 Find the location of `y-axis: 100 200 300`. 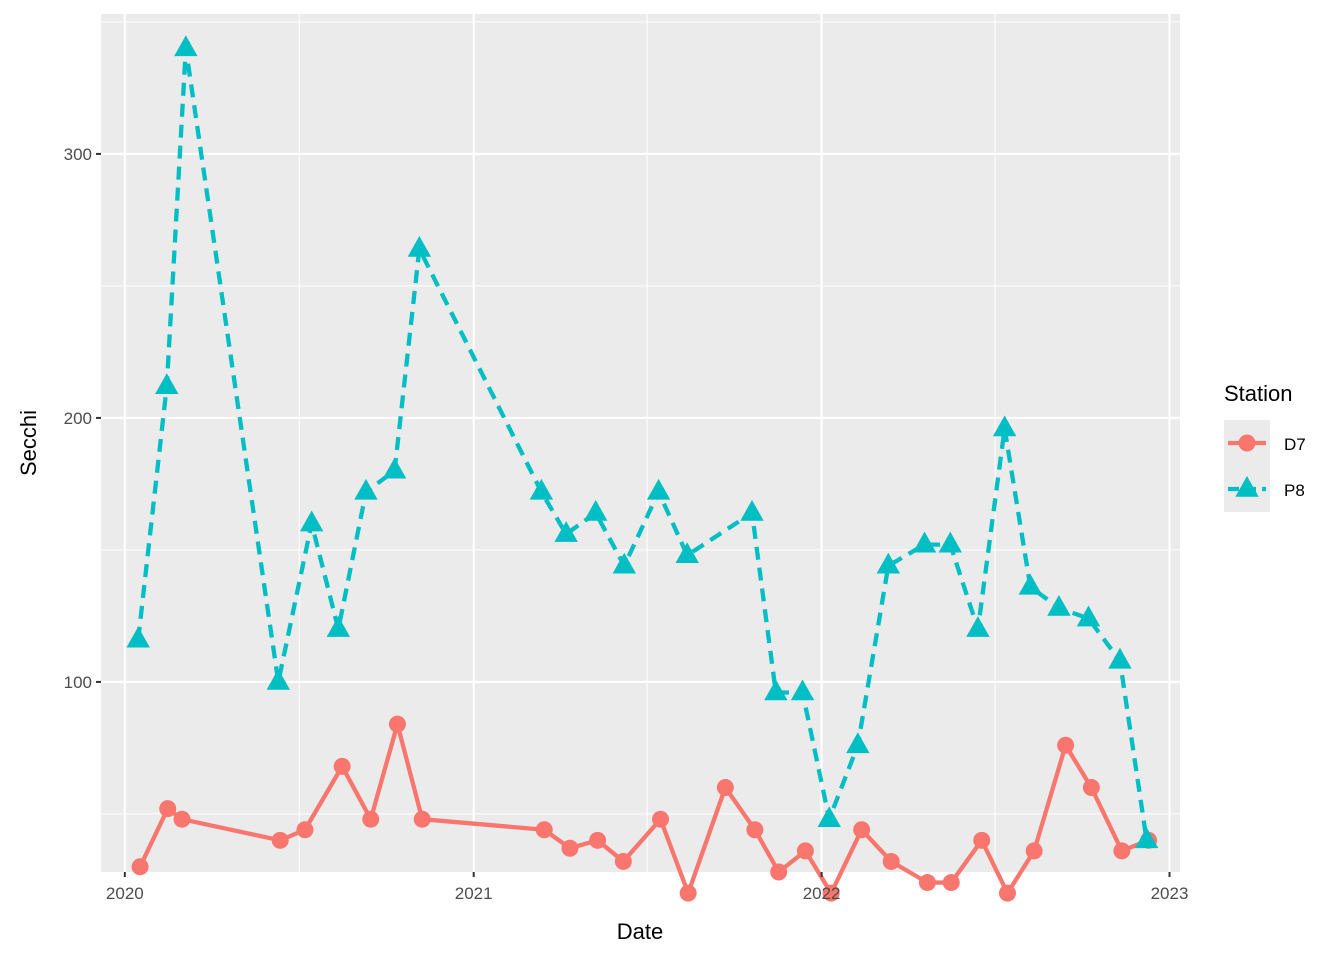

y-axis: 100 200 300 is located at coordinates (82, 418).